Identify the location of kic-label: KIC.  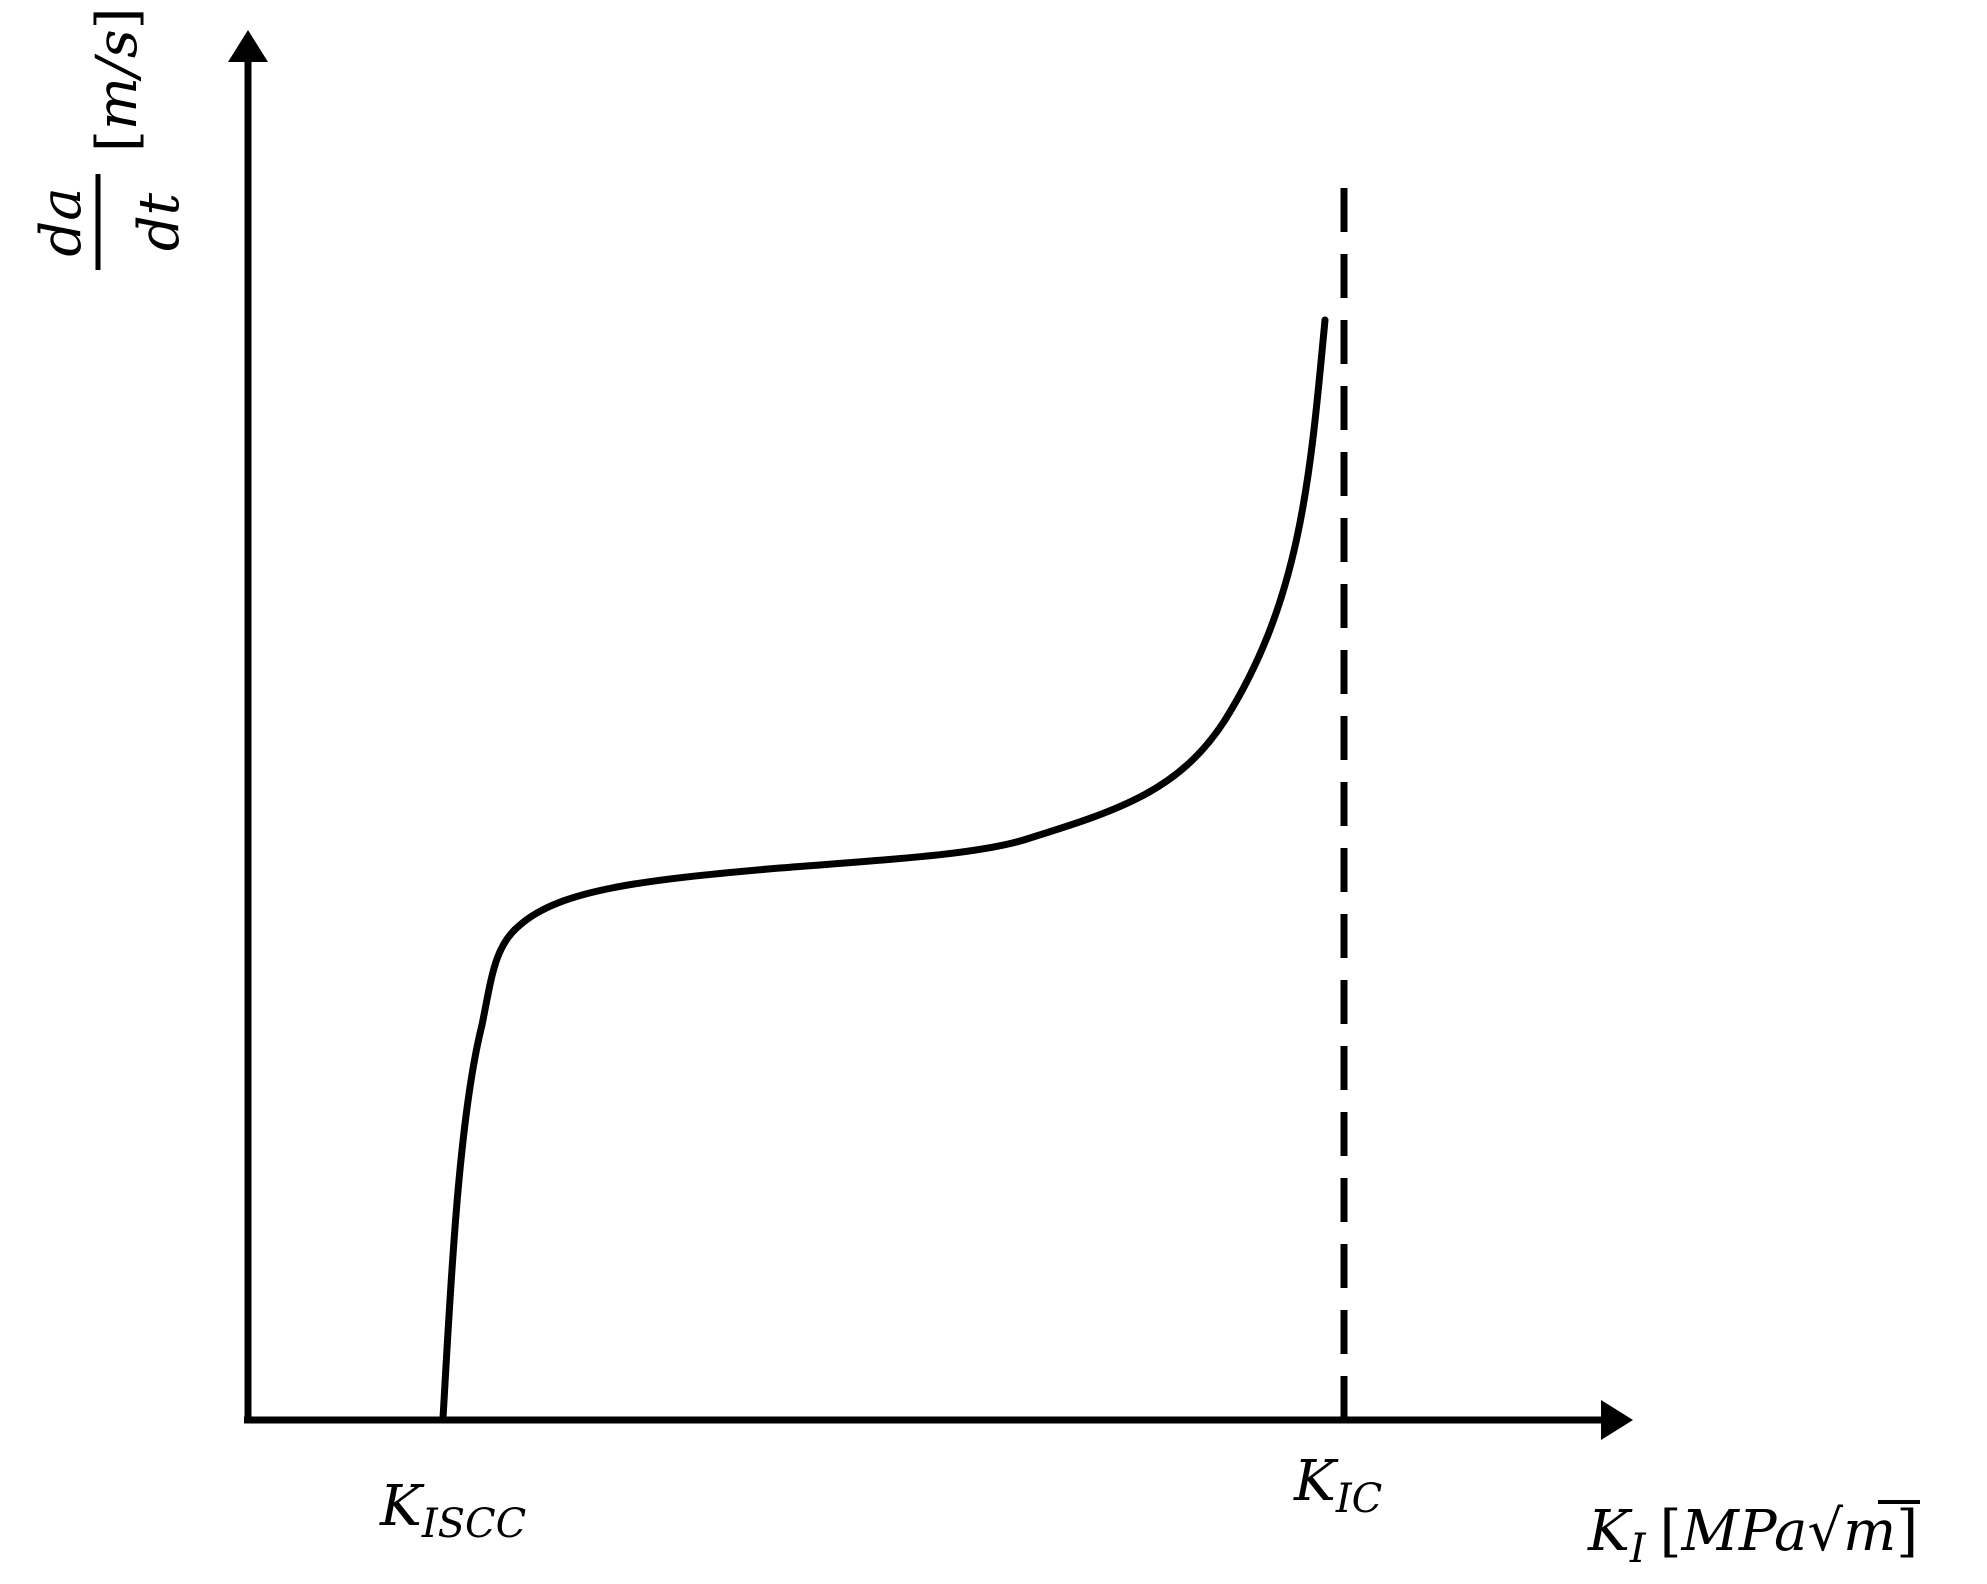
(1337, 1485).